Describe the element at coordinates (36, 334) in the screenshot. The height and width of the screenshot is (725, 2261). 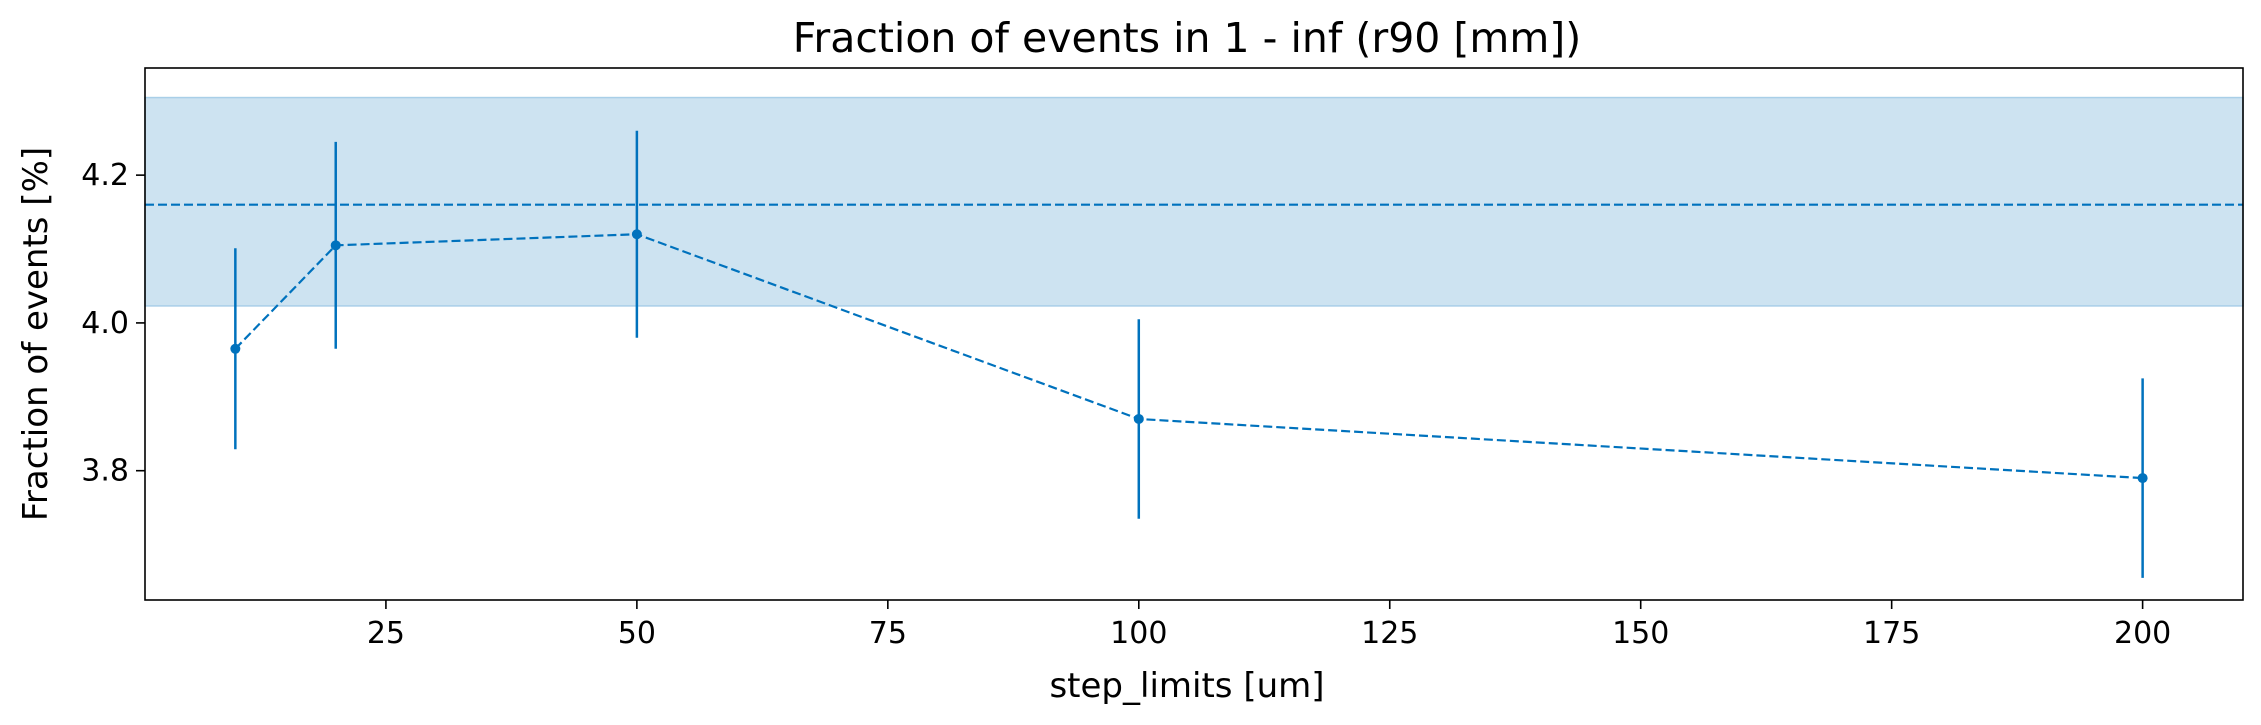
I see `y-axis-label: Fraction of events [%]` at that location.